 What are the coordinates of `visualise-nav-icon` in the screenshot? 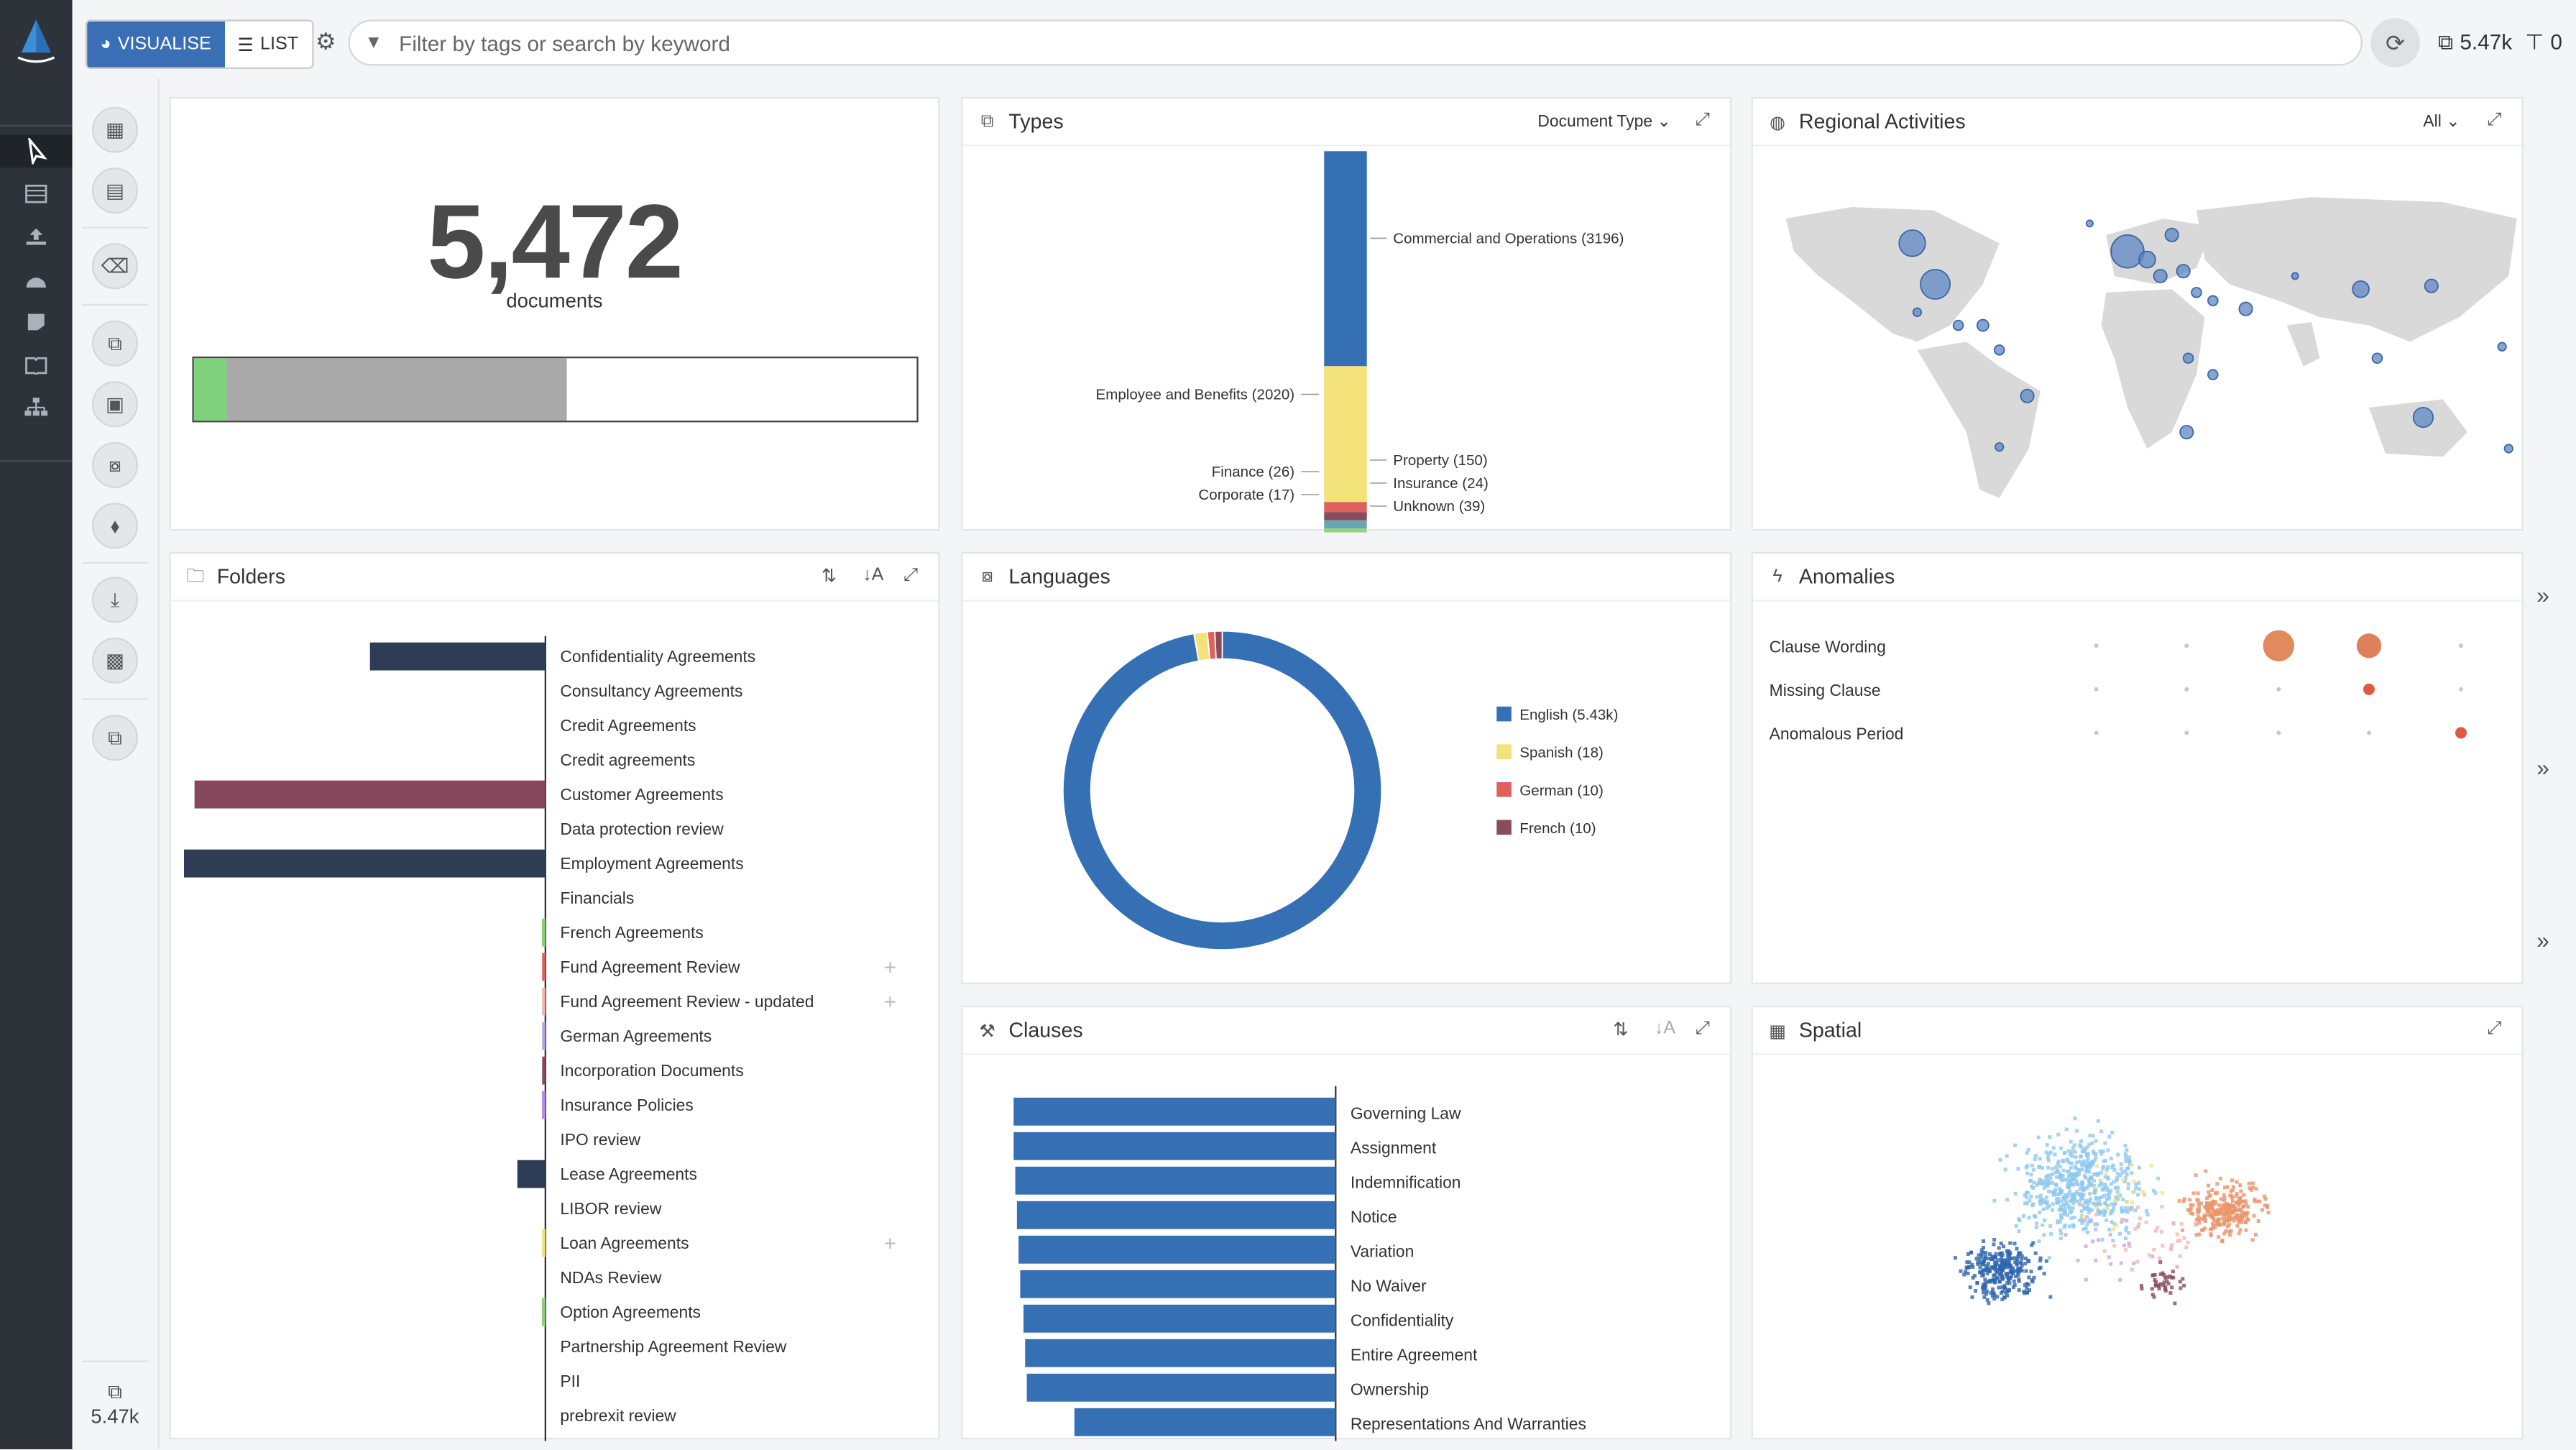 It's located at (36, 151).